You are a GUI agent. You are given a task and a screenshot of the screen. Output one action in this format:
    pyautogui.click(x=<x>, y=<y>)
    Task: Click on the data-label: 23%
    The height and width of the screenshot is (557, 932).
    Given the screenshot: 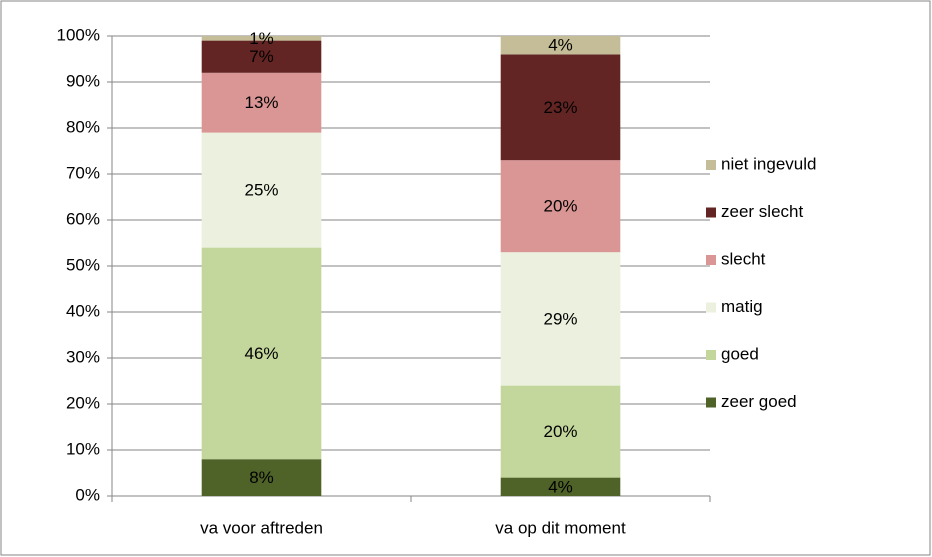 What is the action you would take?
    pyautogui.click(x=560, y=107)
    